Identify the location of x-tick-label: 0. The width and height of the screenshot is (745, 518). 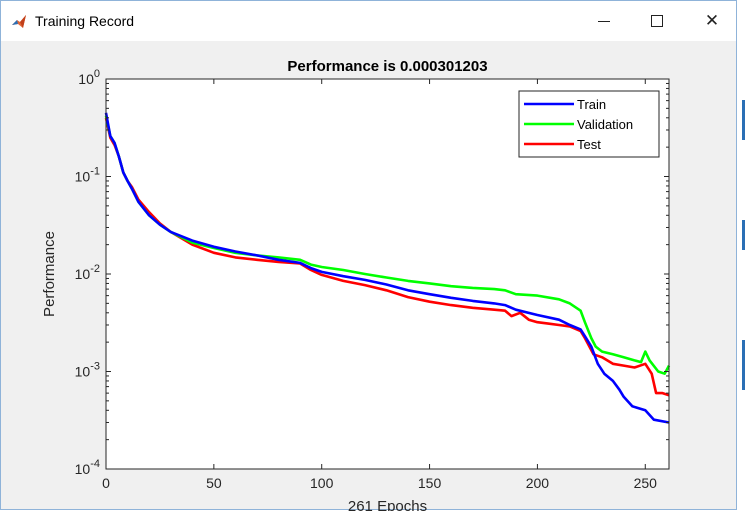
(106, 483).